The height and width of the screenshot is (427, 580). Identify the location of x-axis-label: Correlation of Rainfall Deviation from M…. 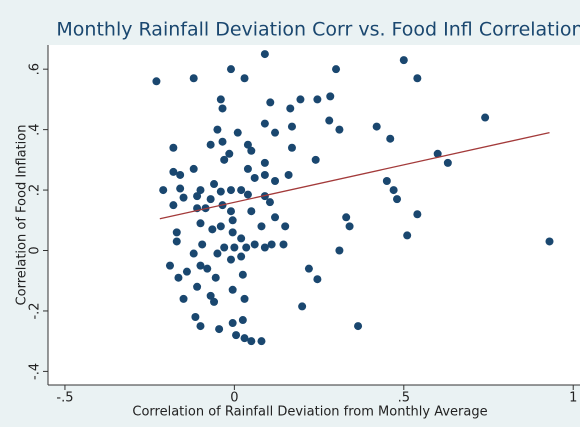
(309, 412).